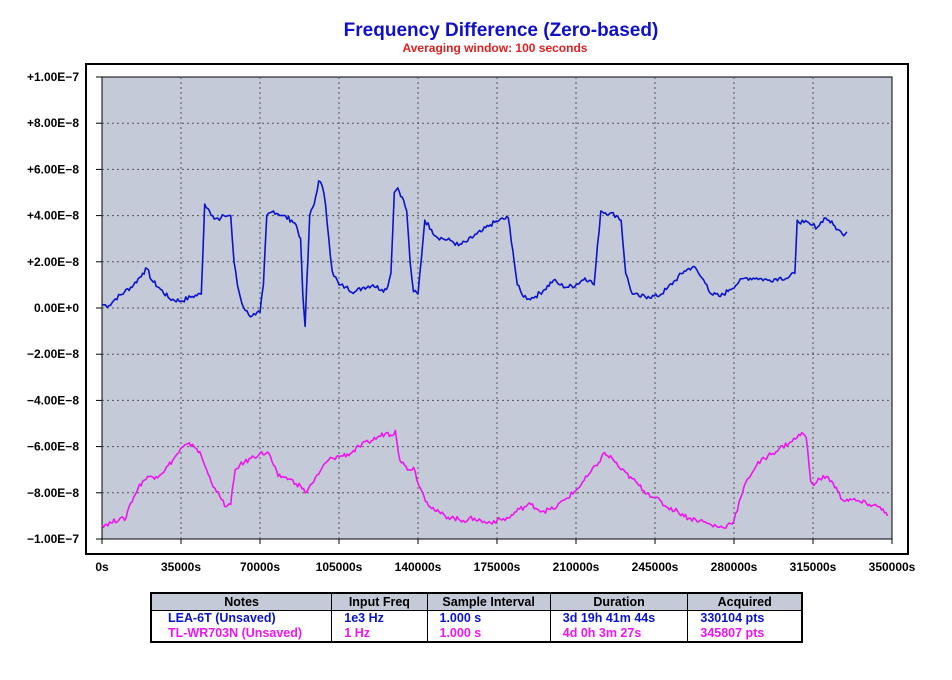 The image size is (952, 680). What do you see at coordinates (495, 48) in the screenshot?
I see `chart-subtitle: Averaging window: 100 seconds` at bounding box center [495, 48].